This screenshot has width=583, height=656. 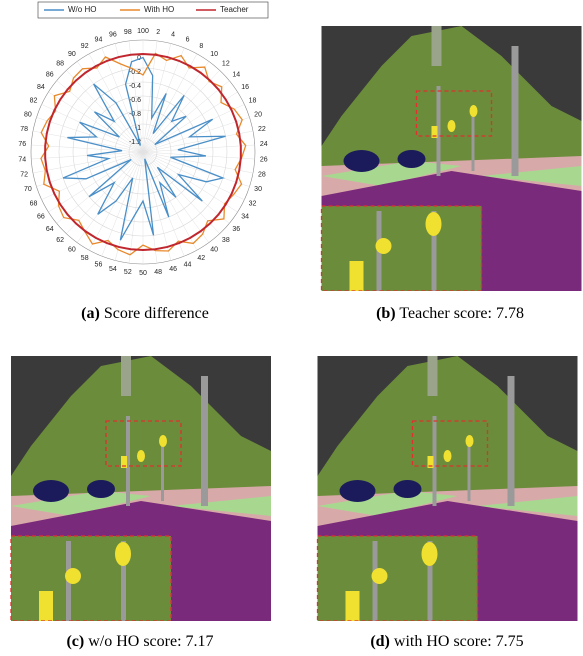 What do you see at coordinates (28, 189) in the screenshot?
I see `angle-label: 70` at bounding box center [28, 189].